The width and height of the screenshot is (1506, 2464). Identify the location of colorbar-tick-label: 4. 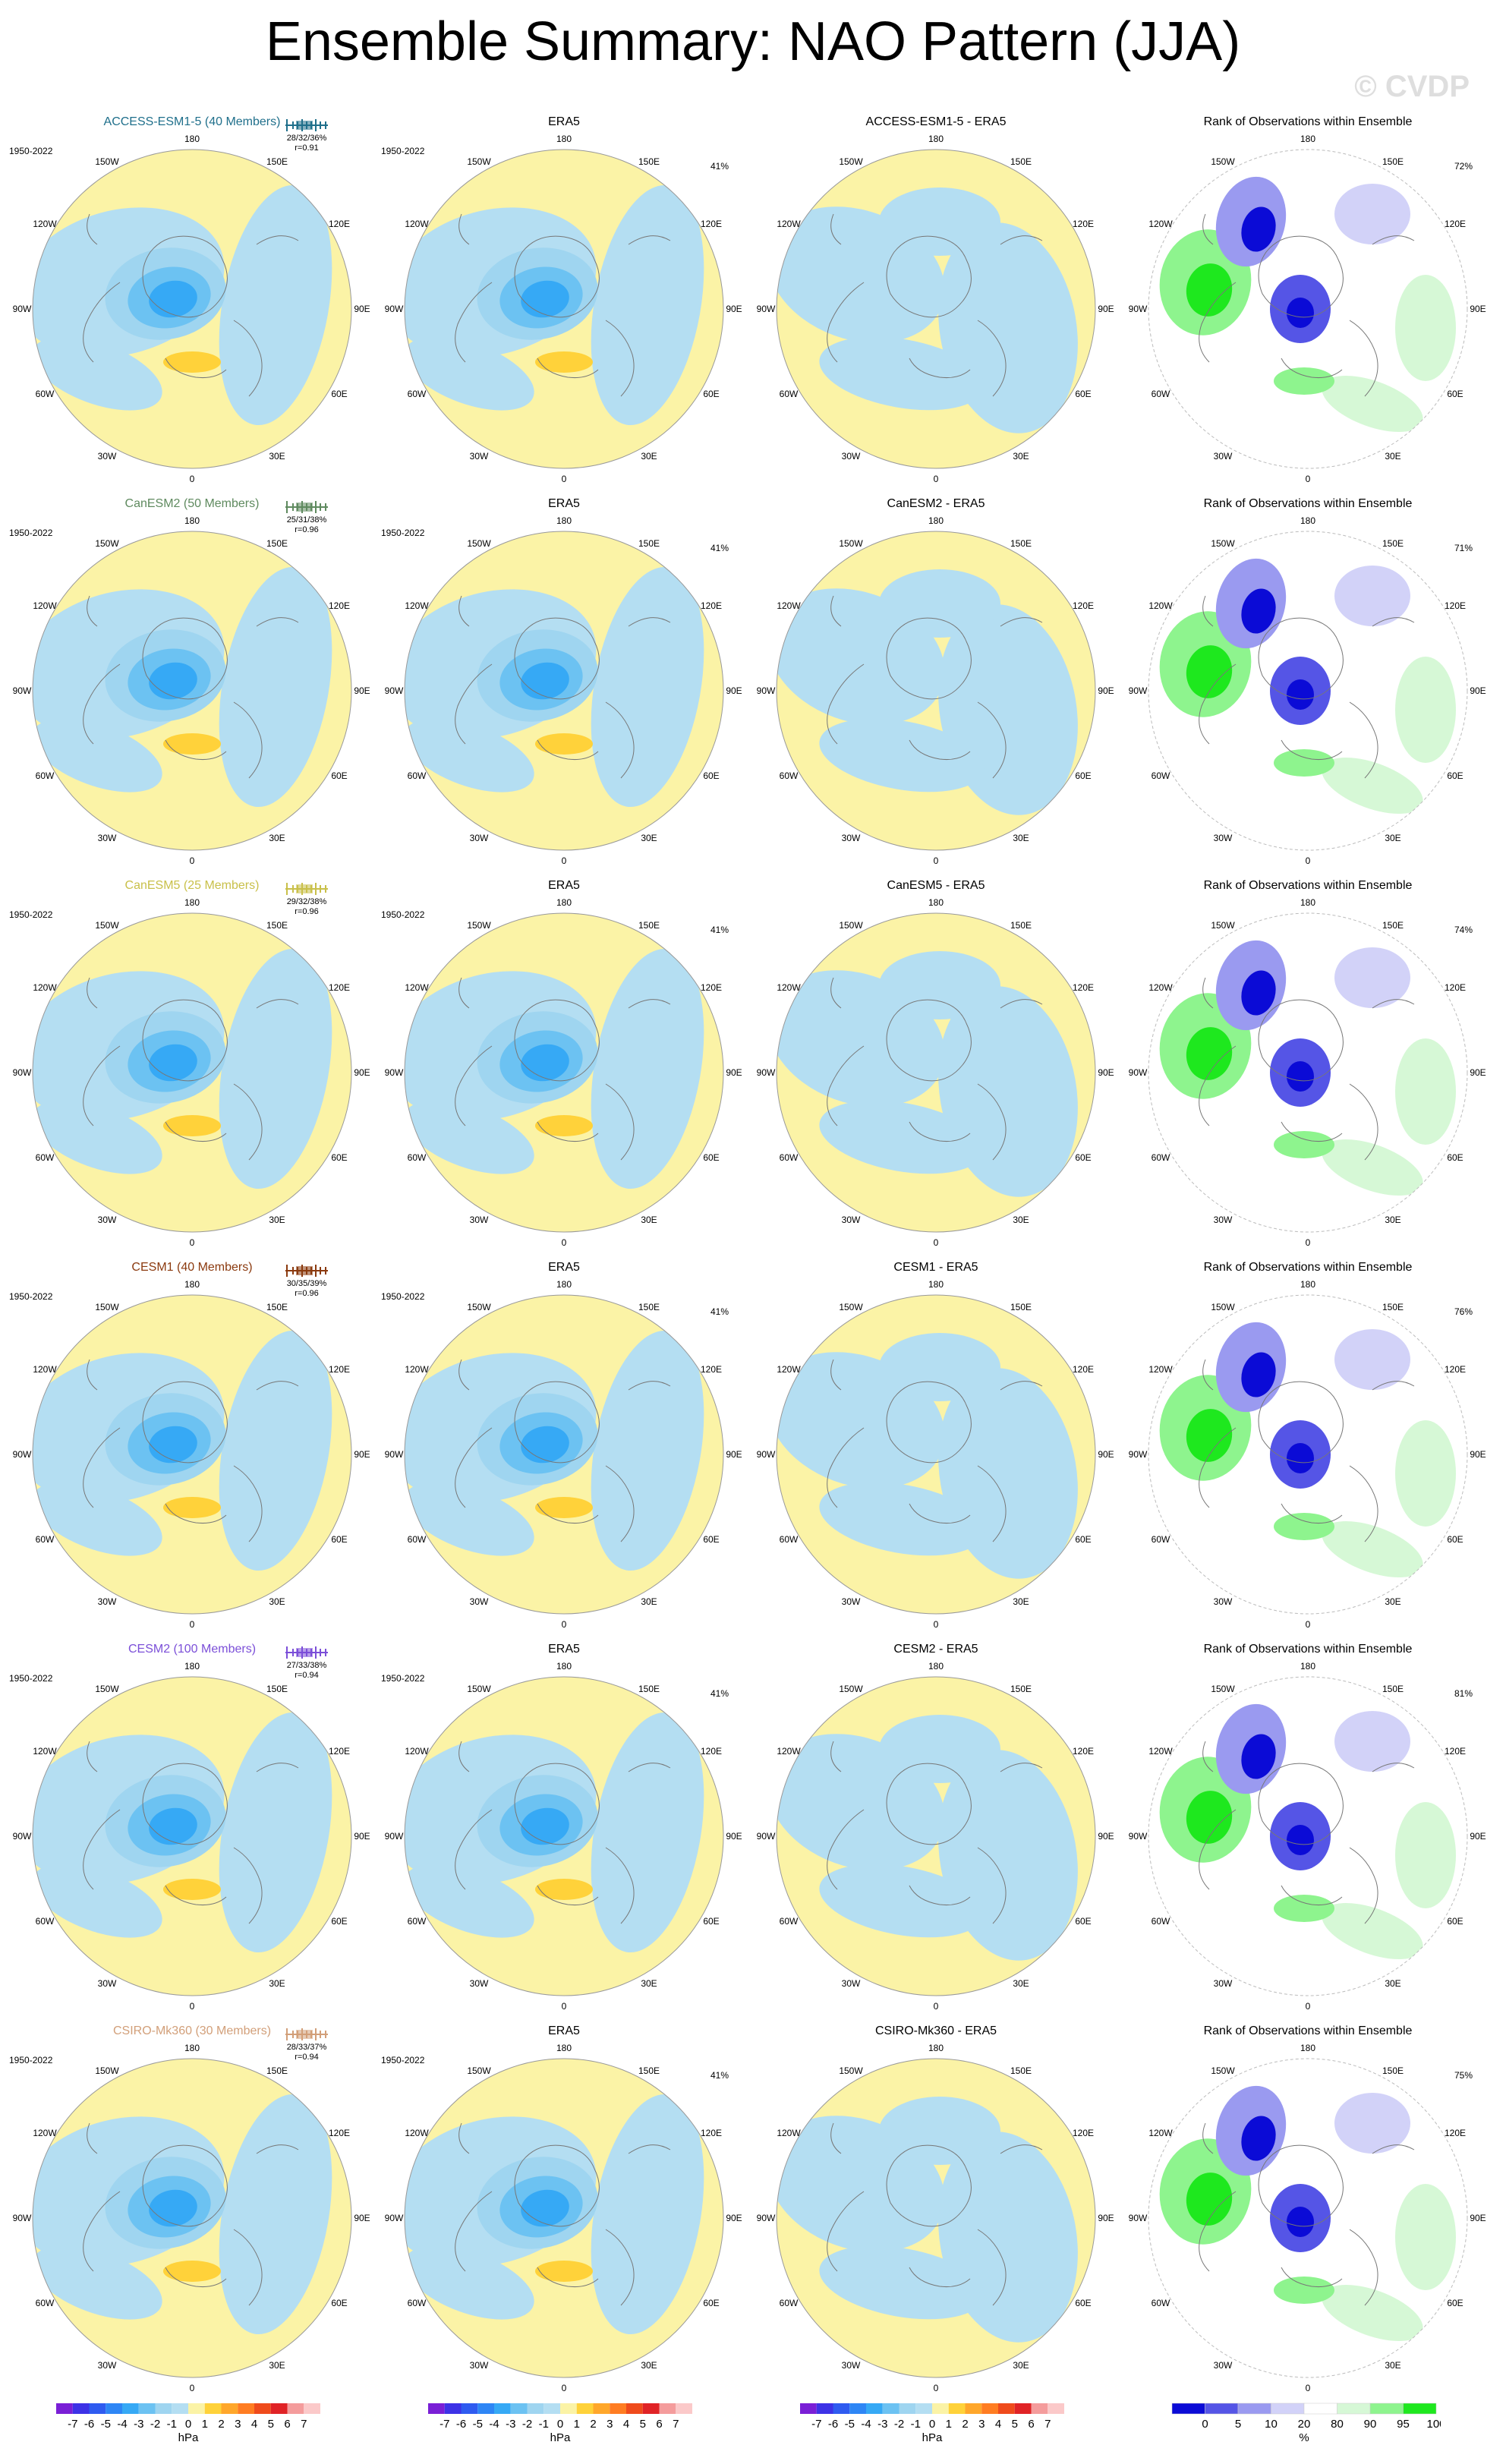
(254, 2424).